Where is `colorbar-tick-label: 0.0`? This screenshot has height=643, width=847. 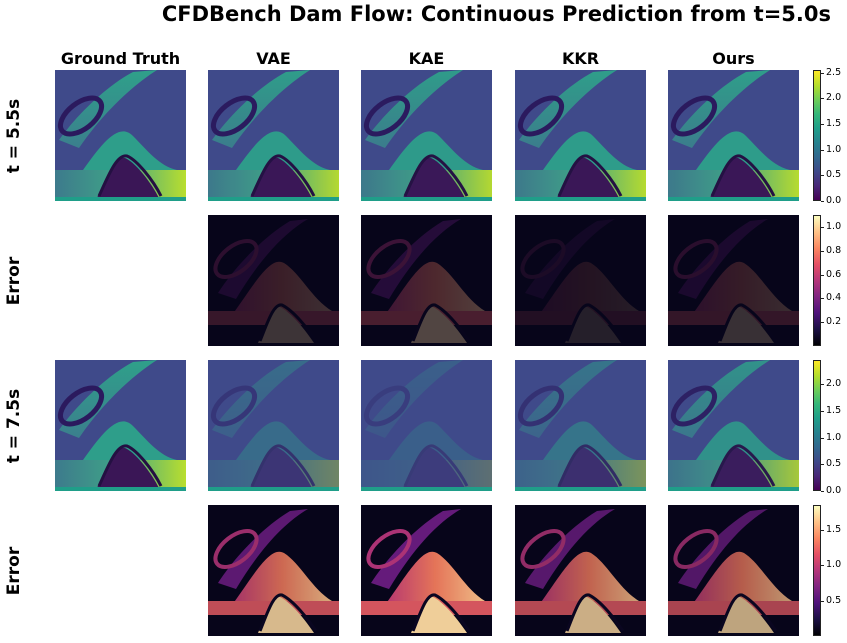
colorbar-tick-label: 0.0 is located at coordinates (834, 200).